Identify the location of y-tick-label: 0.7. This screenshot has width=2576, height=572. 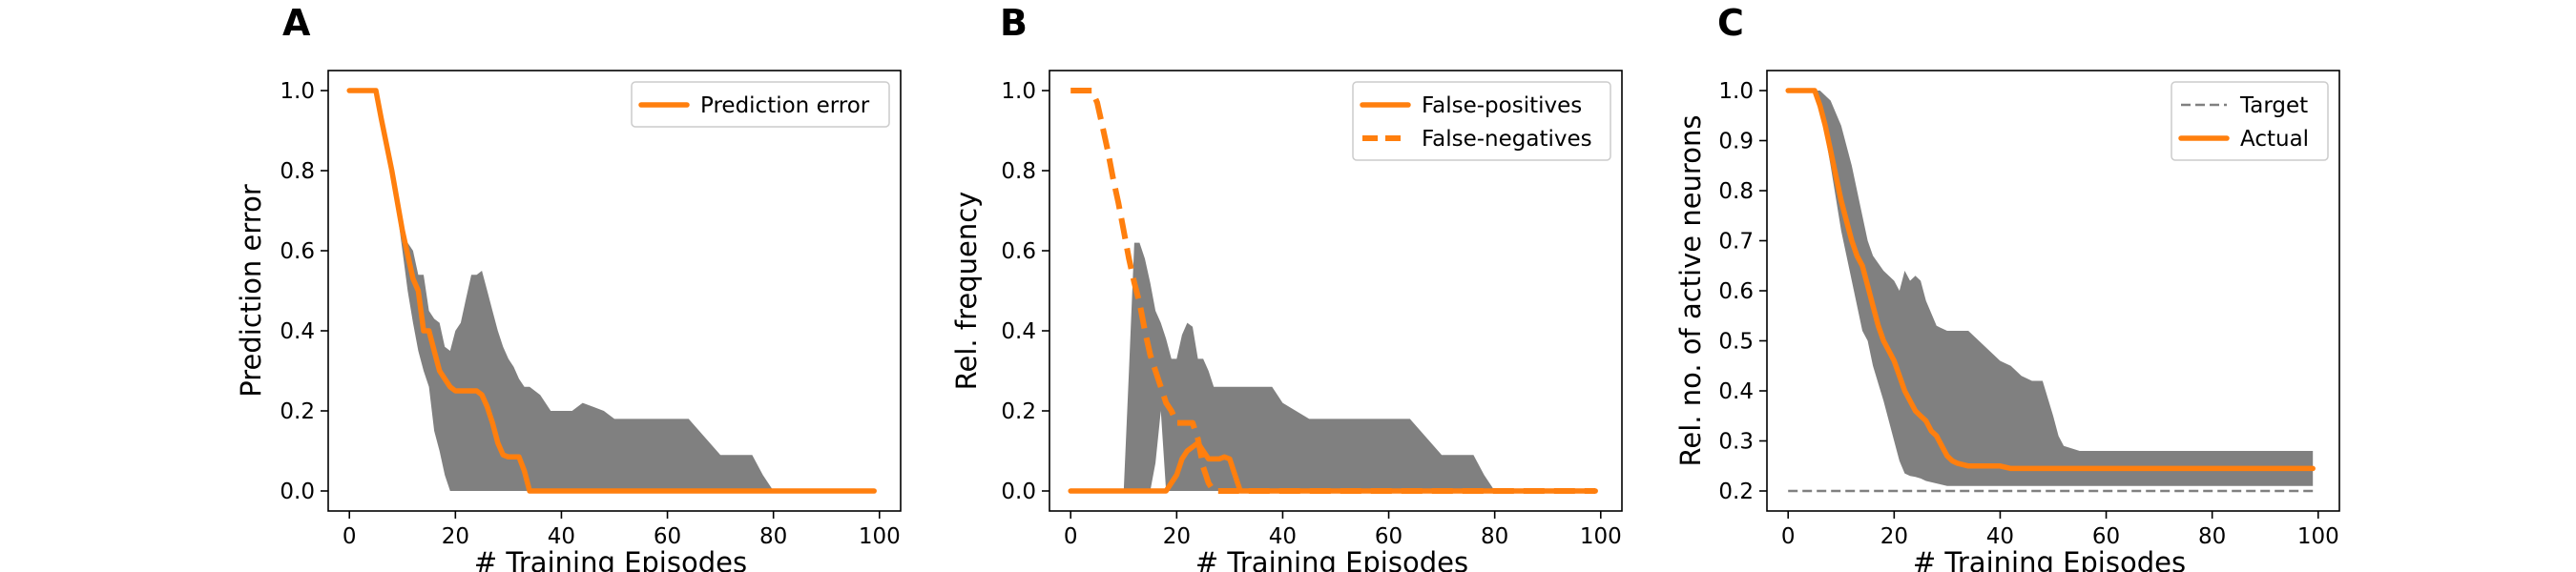
(1736, 242).